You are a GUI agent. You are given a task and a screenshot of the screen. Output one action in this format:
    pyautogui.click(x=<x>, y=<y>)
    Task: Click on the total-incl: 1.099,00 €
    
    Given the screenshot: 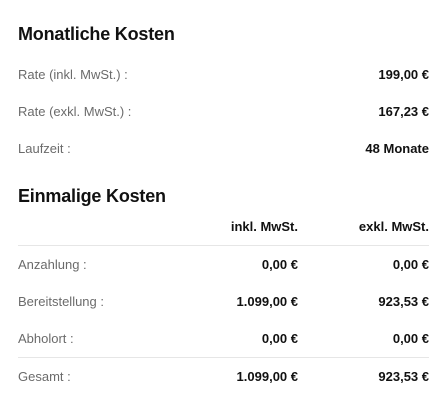 What is the action you would take?
    pyautogui.click(x=267, y=376)
    